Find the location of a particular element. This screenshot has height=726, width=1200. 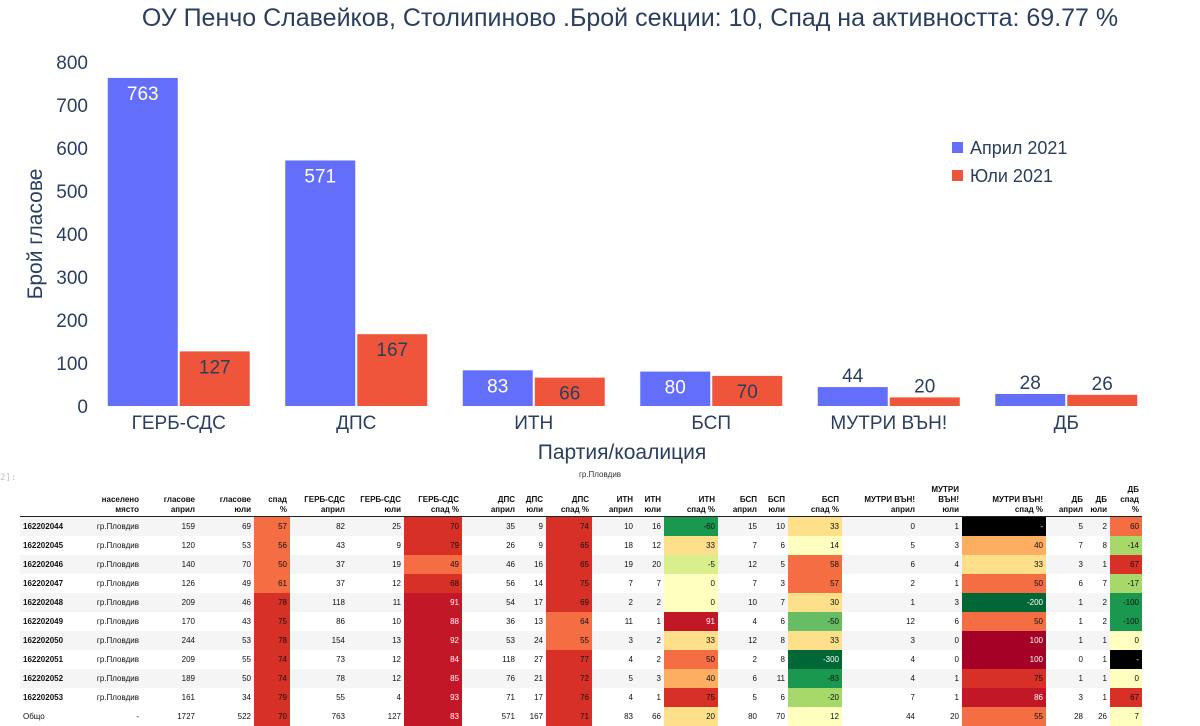

table-cell: 27 is located at coordinates (532, 659).